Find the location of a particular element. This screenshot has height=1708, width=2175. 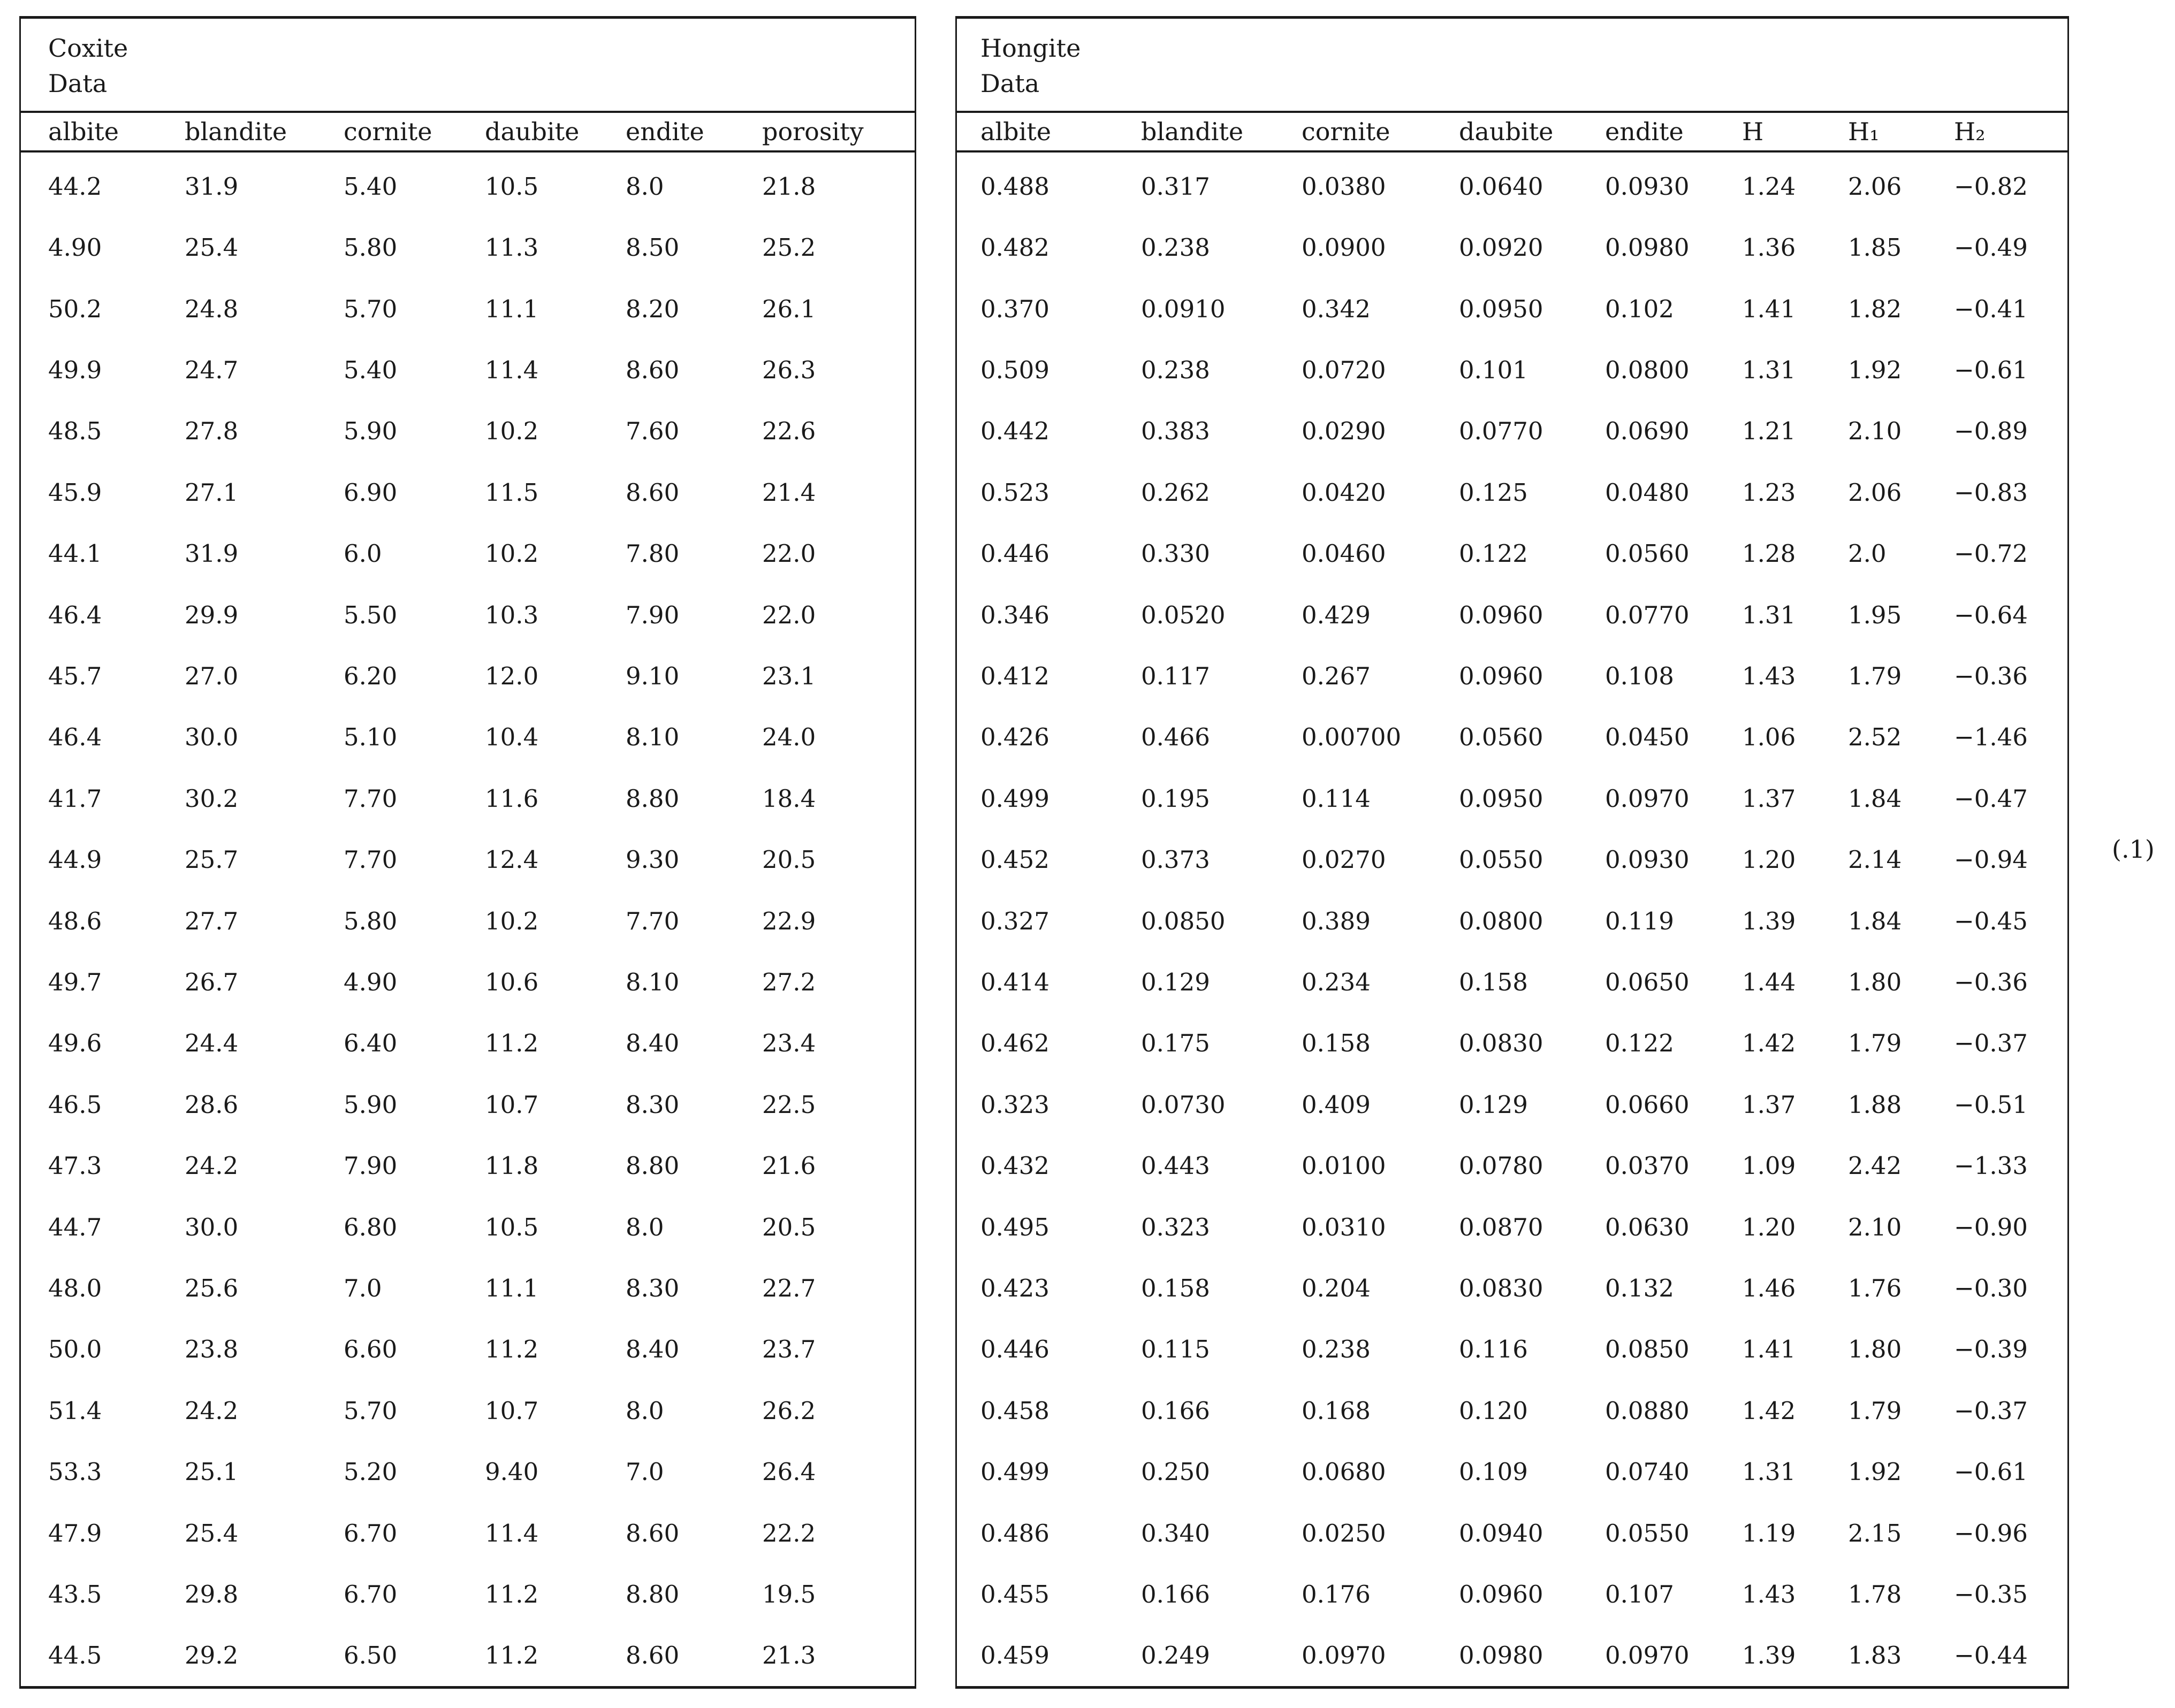

data-cell: 0.115 is located at coordinates (1175, 1350).